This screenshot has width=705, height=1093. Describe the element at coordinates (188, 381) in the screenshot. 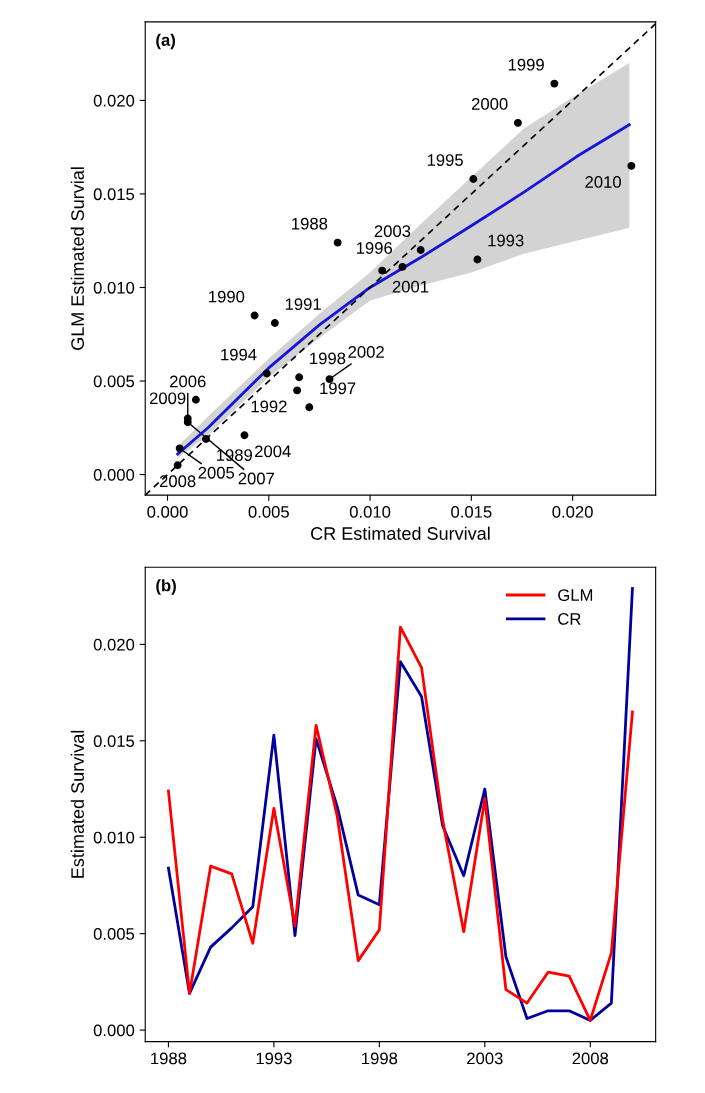

I see `annotation: 2006` at that location.